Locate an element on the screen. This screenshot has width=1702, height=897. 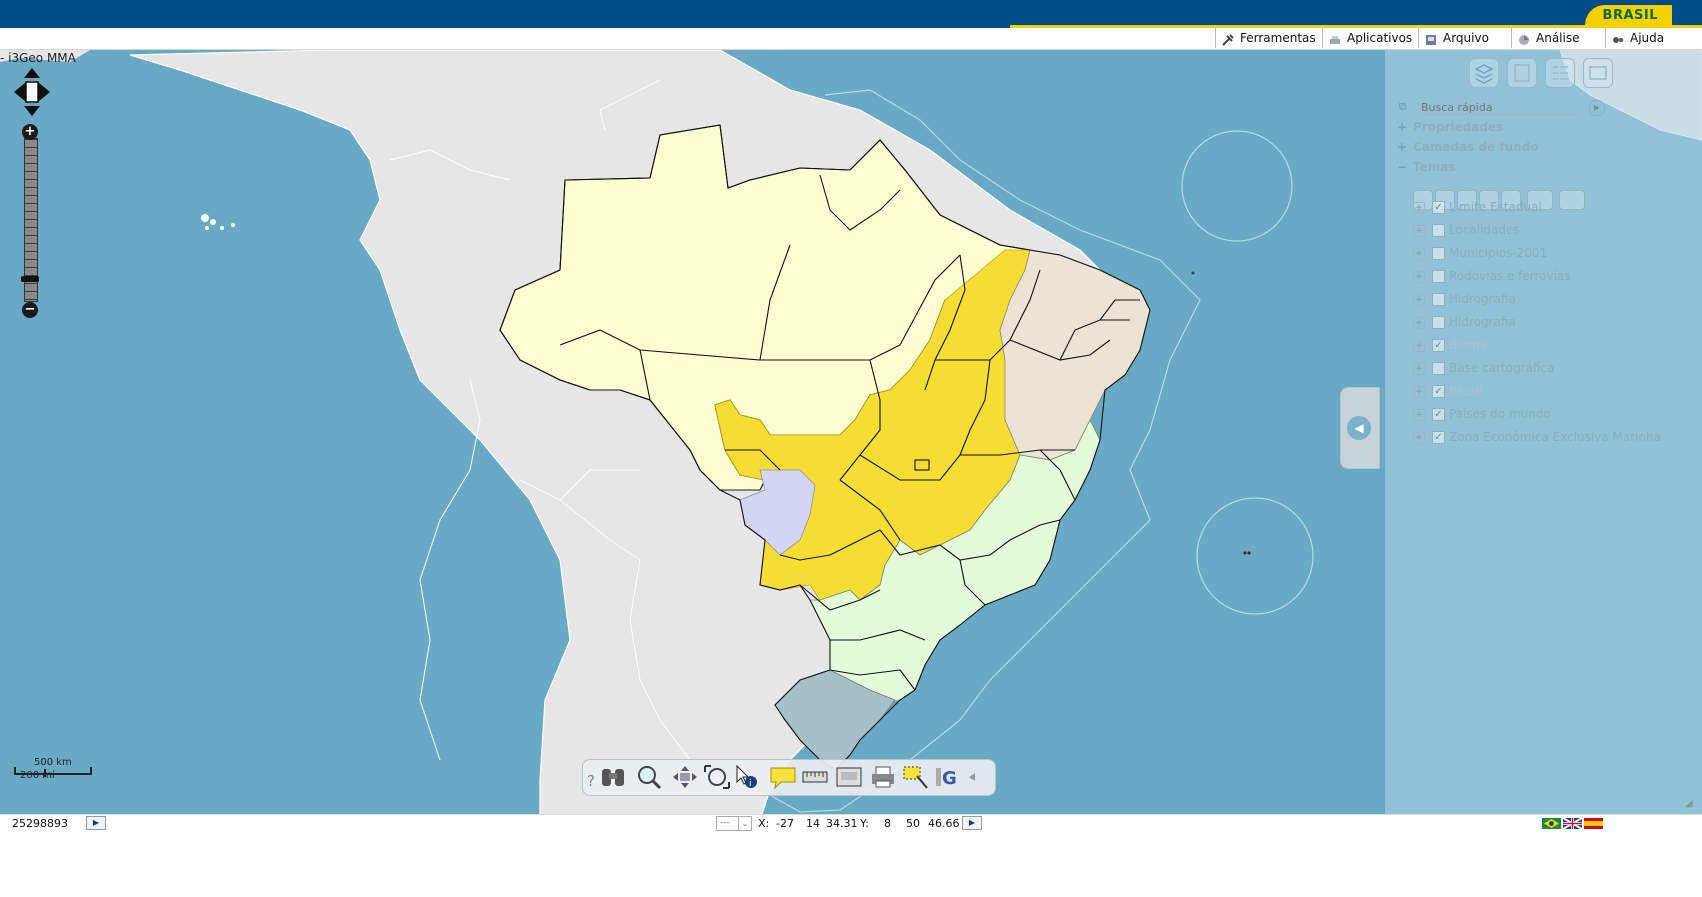
flag-brazil-icon is located at coordinates (1551, 823).